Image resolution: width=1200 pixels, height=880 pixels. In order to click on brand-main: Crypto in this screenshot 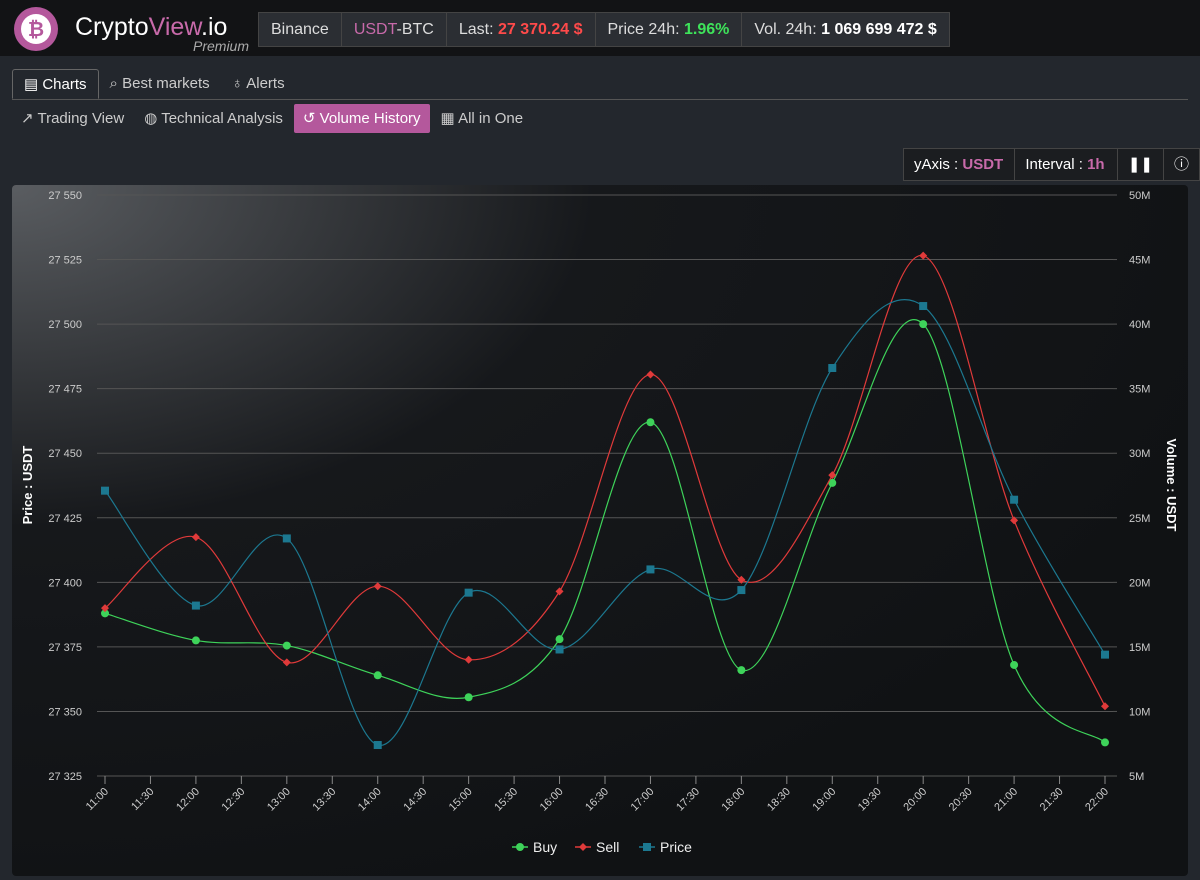, I will do `click(112, 27)`.